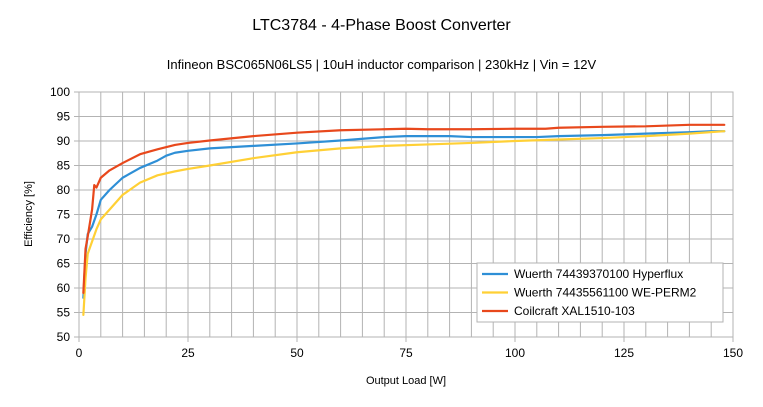 This screenshot has height=407, width=763. What do you see at coordinates (64, 141) in the screenshot?
I see `y-tick-label: 90` at bounding box center [64, 141].